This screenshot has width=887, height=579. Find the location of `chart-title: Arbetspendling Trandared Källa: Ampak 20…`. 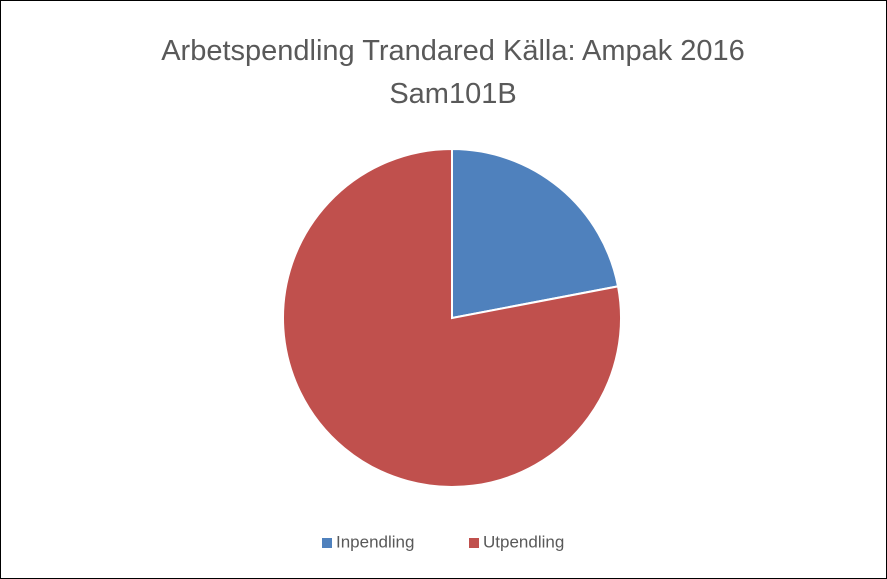

chart-title: Arbetspendling Trandared Källa: Ampak 20… is located at coordinates (453, 72).